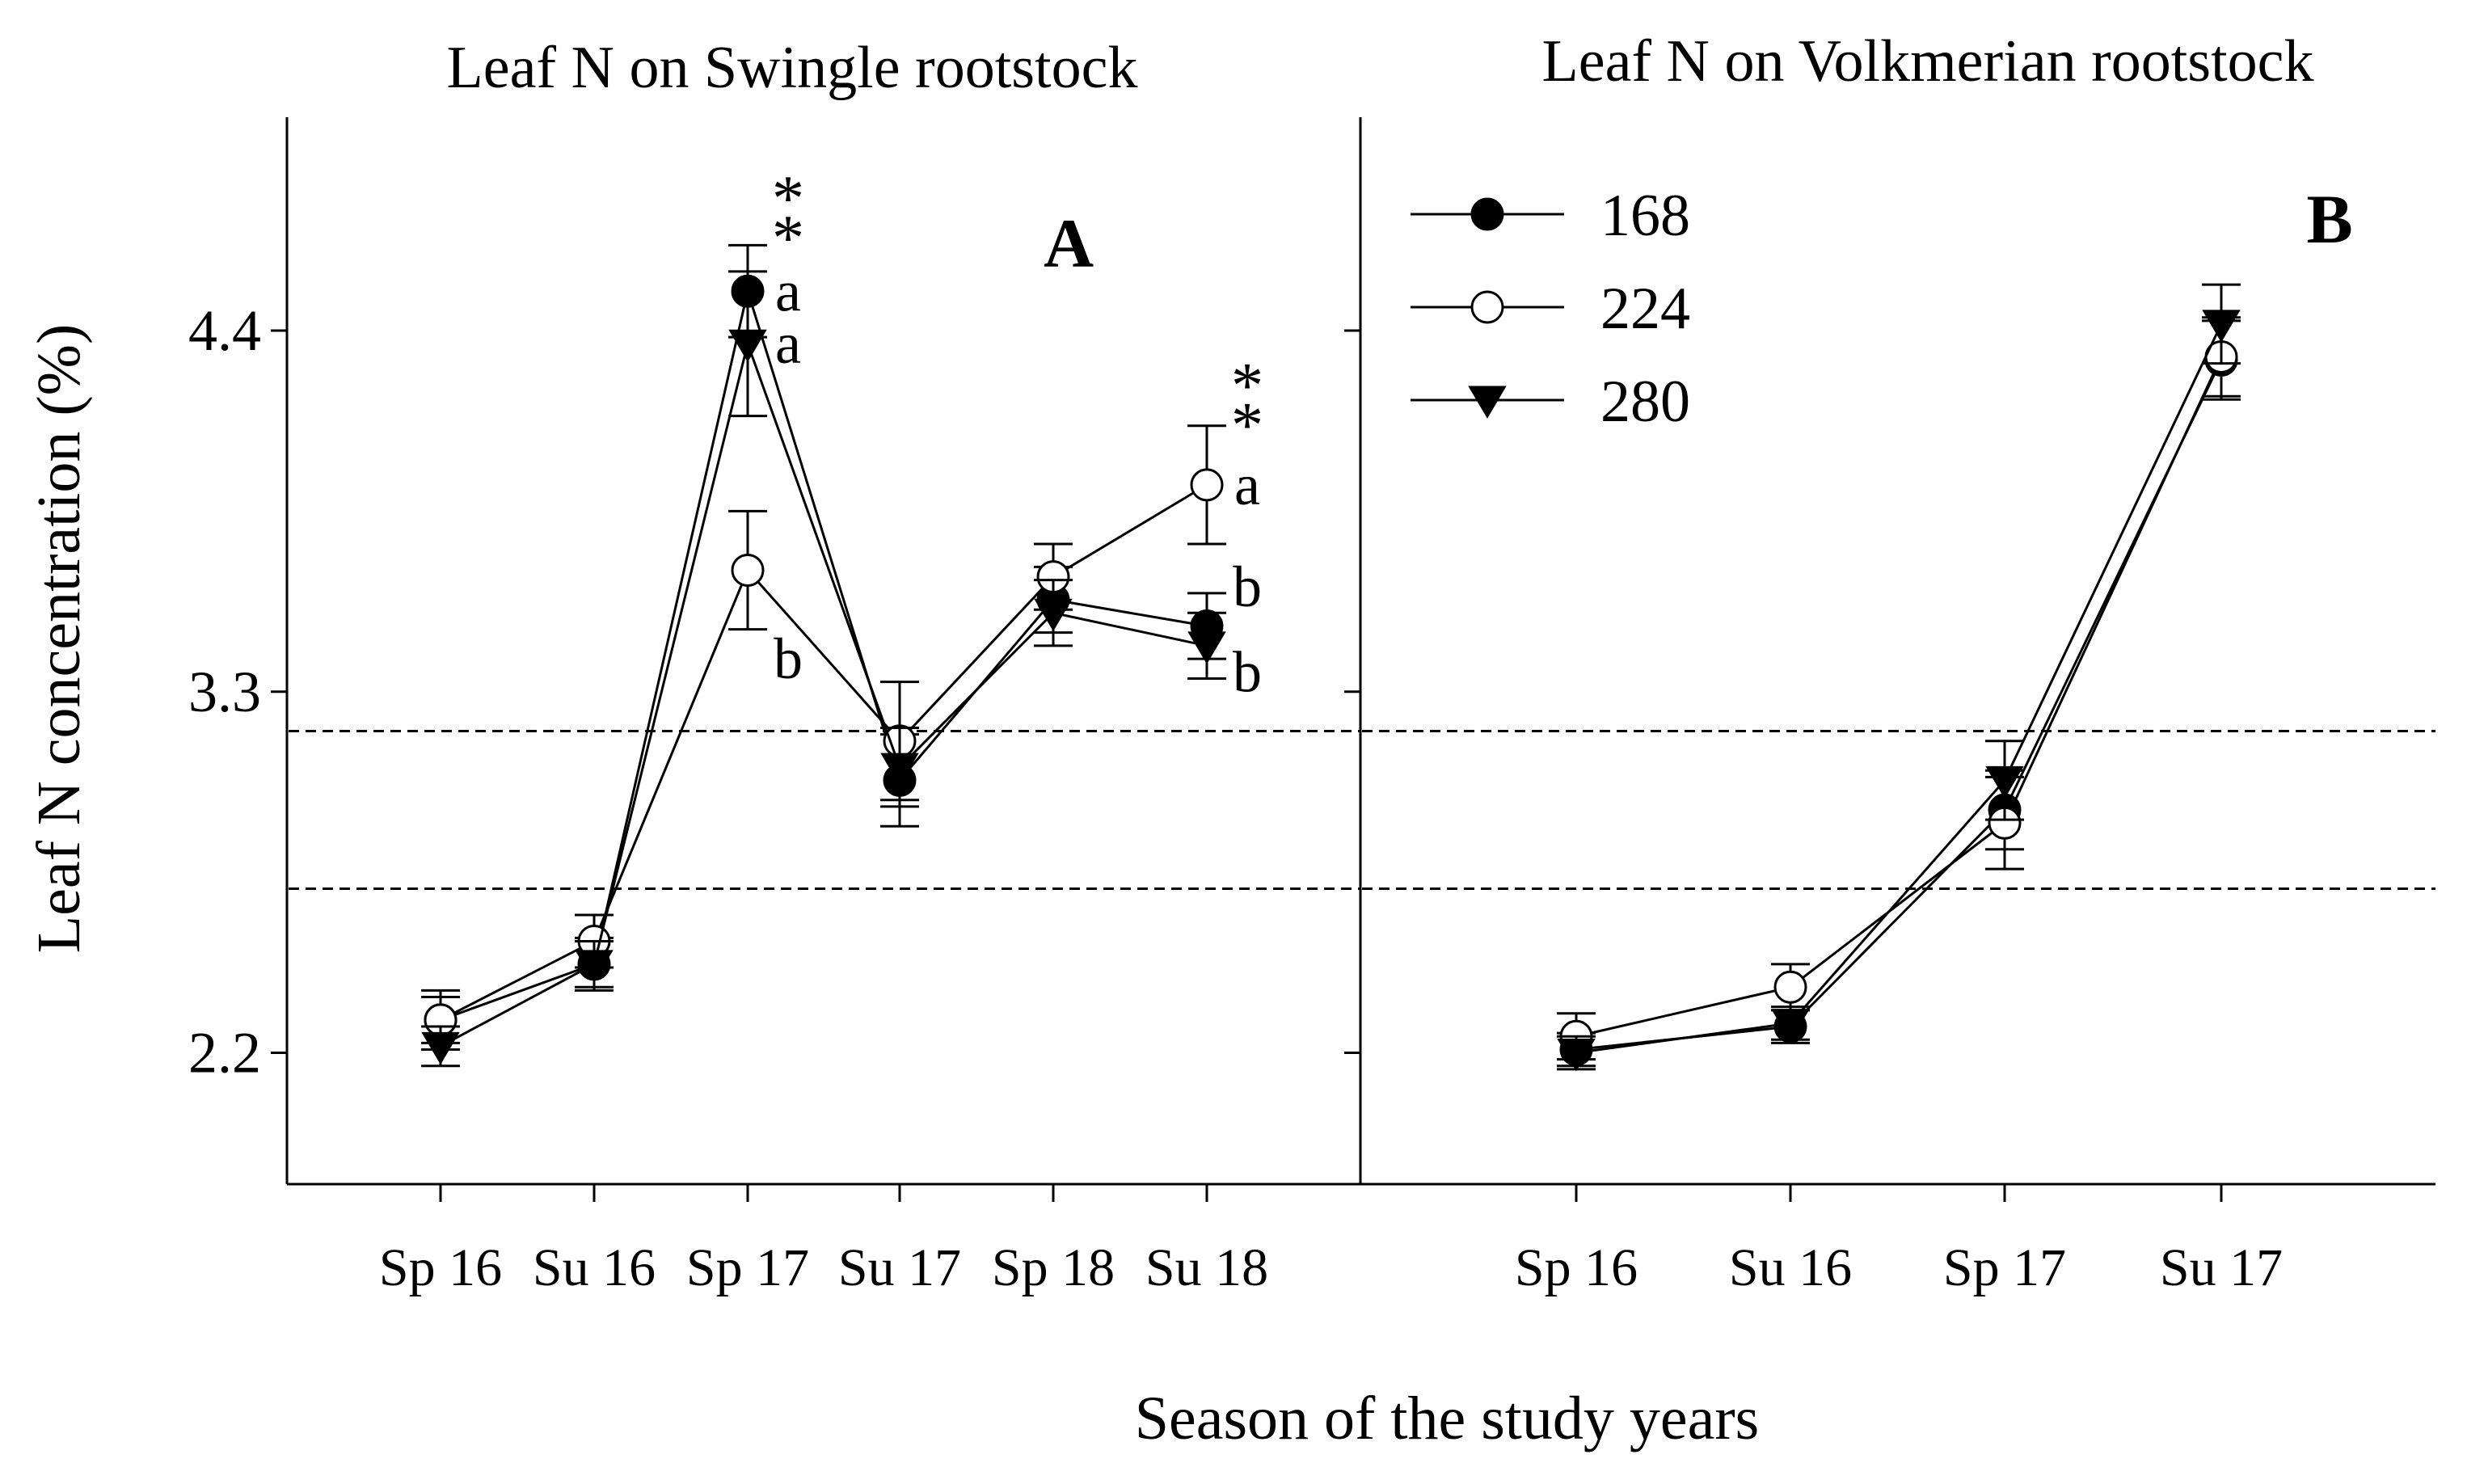 The height and width of the screenshot is (1484, 2467). Describe the element at coordinates (1069, 243) in the screenshot. I see `panel-label-a: A` at that location.